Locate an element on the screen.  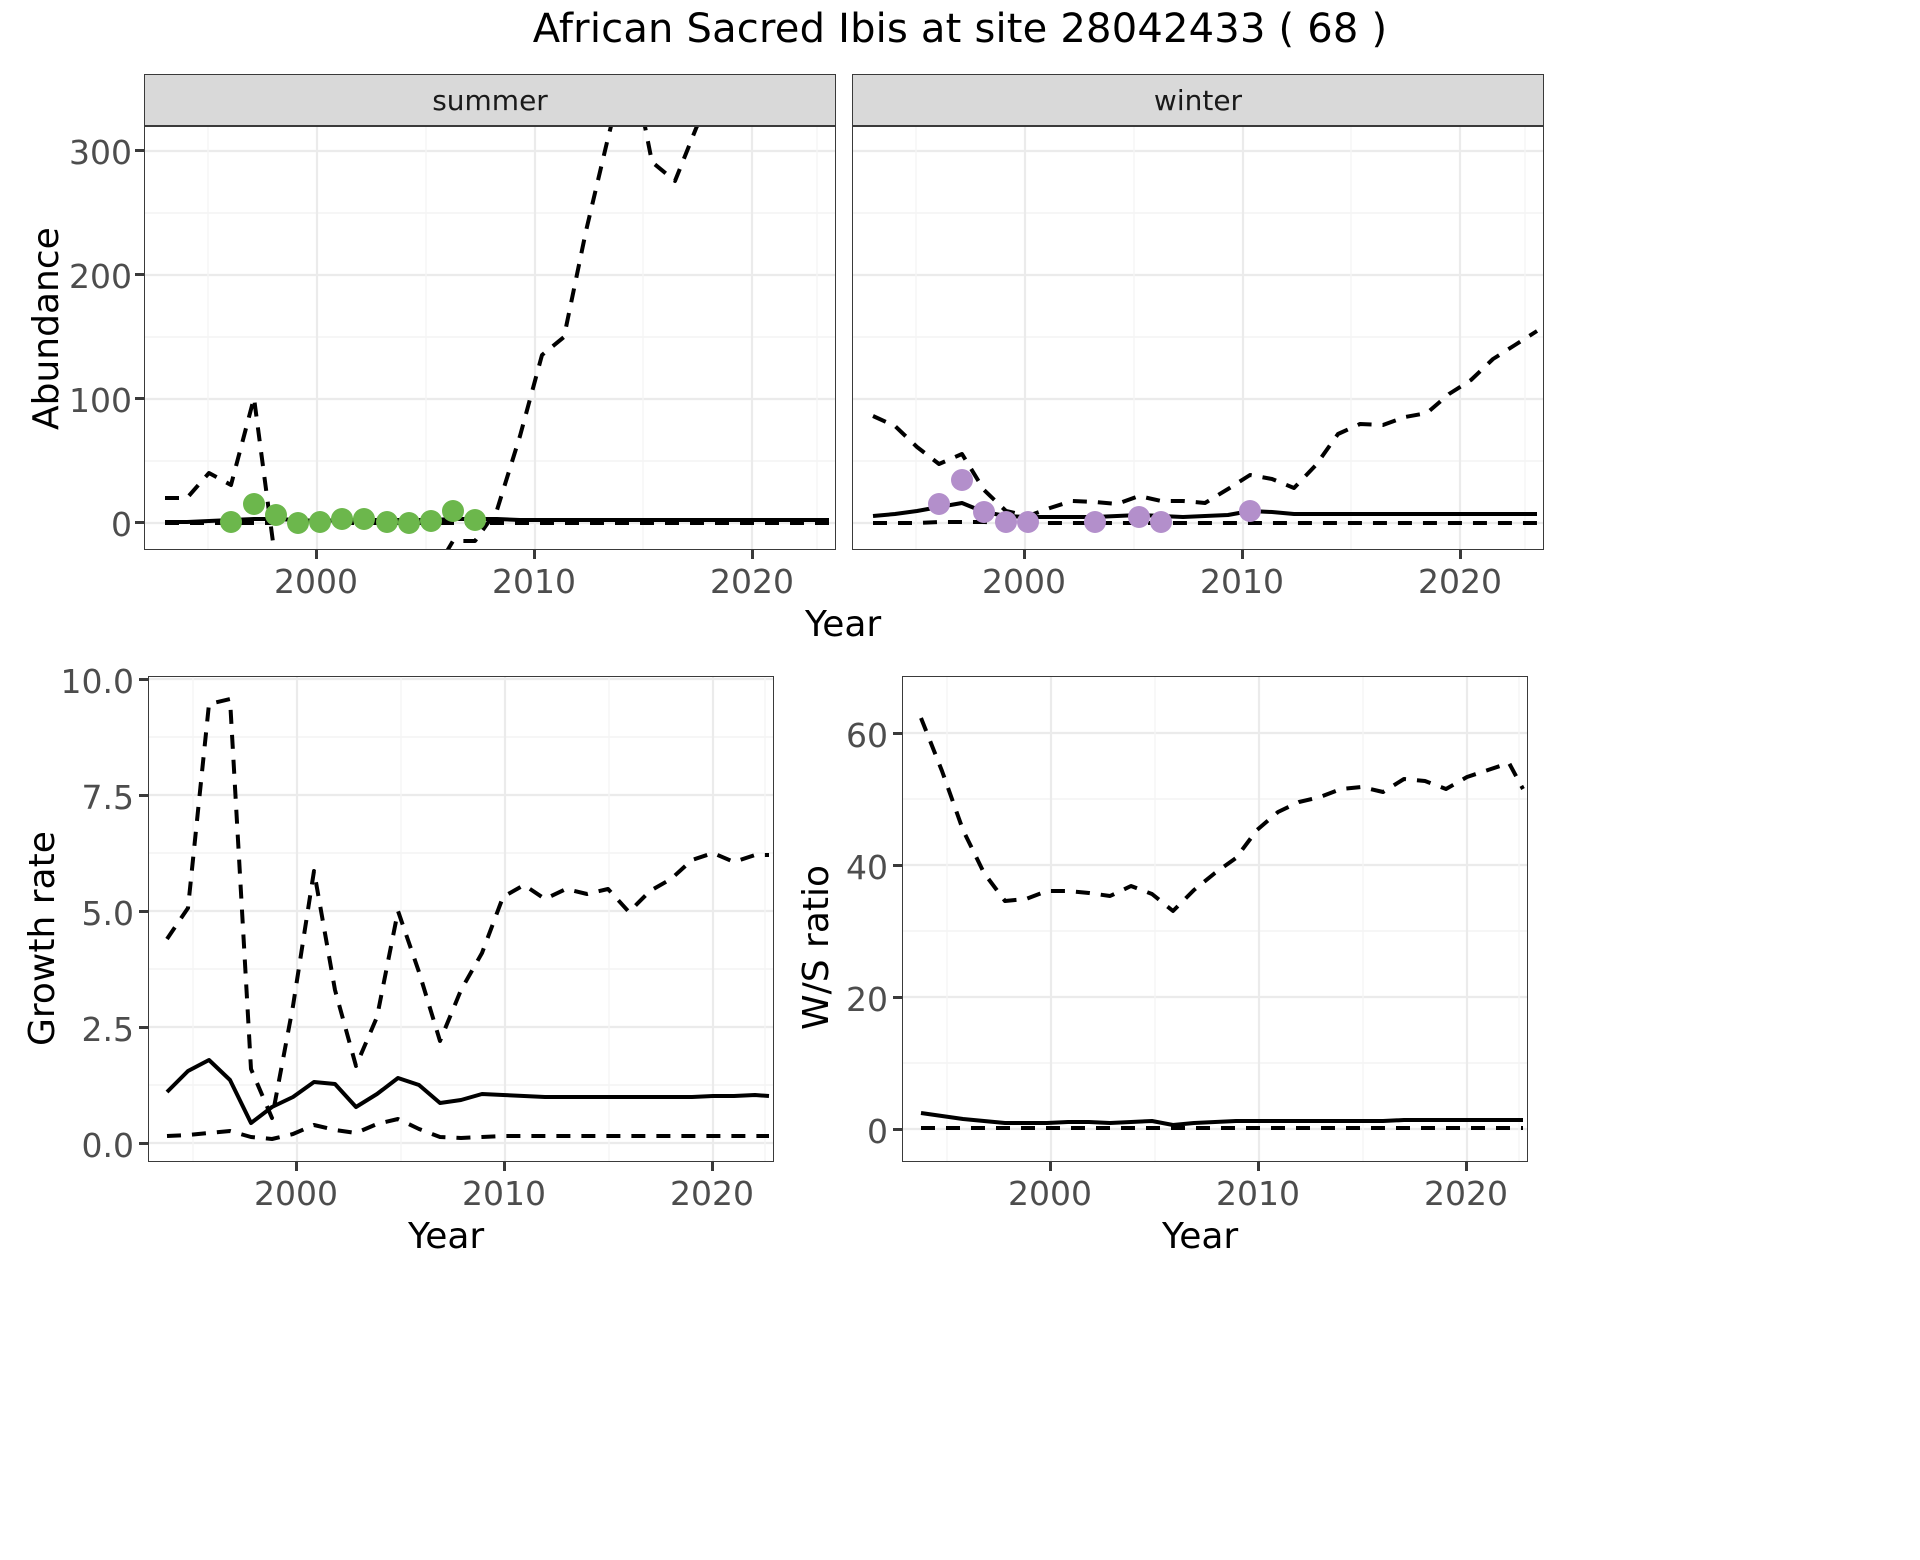
ytick-abundance-200: 200 is located at coordinates (100, 276).